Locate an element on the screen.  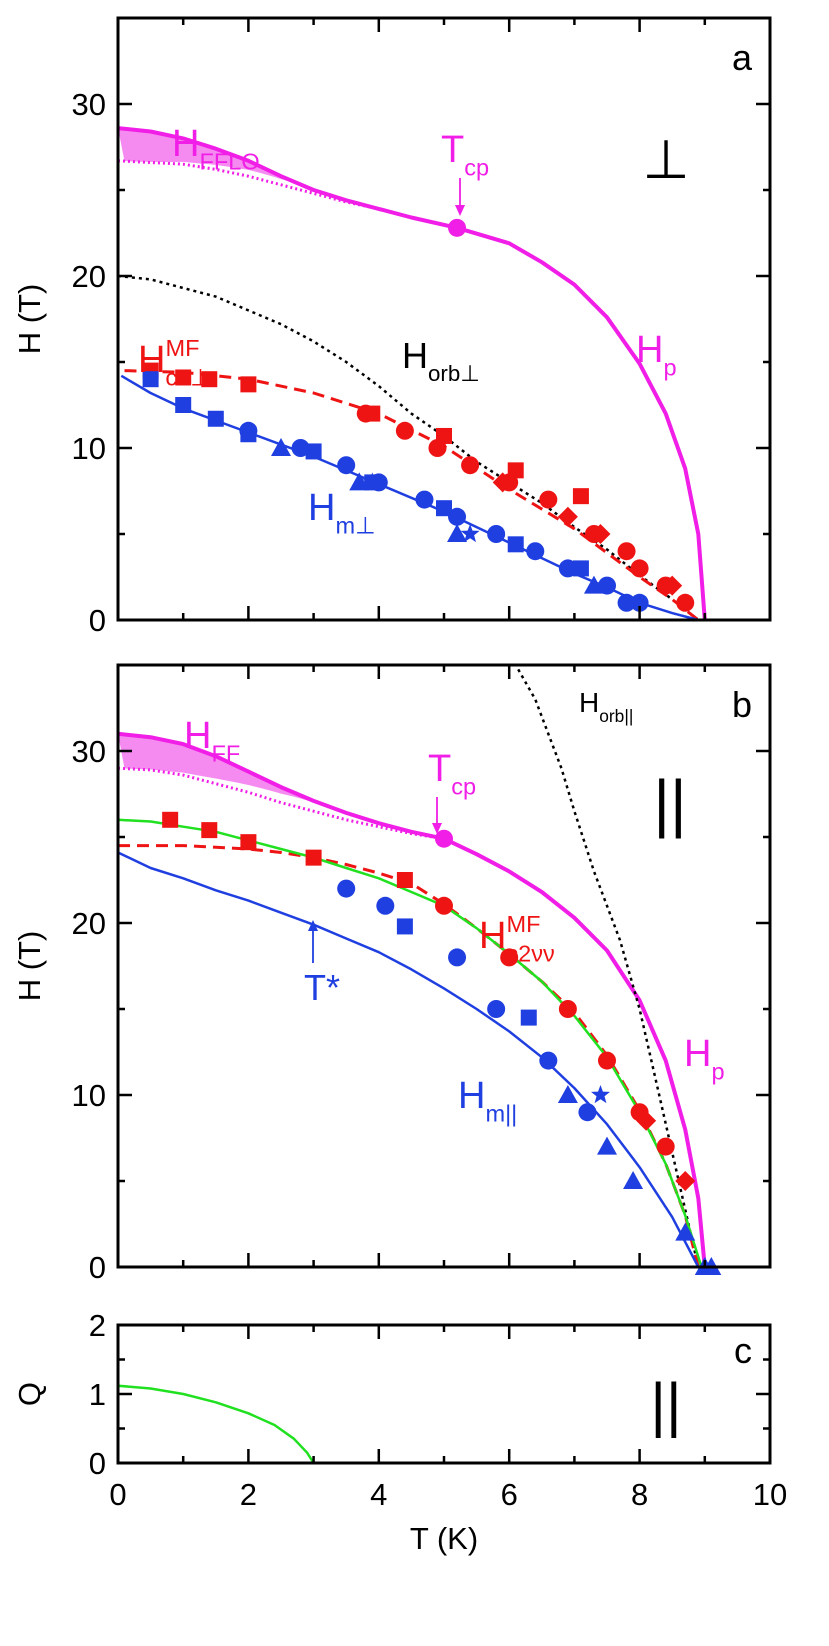
hff-label: HFF is located at coordinates (212, 741).